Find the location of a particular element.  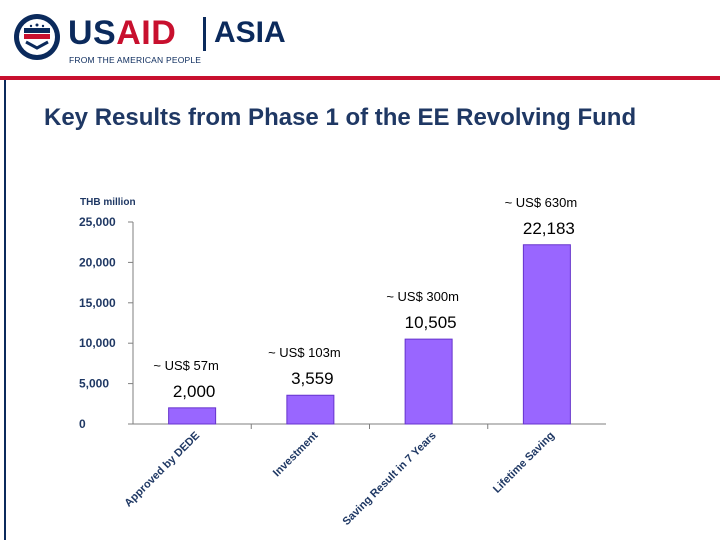

brand-separator is located at coordinates (204, 34).